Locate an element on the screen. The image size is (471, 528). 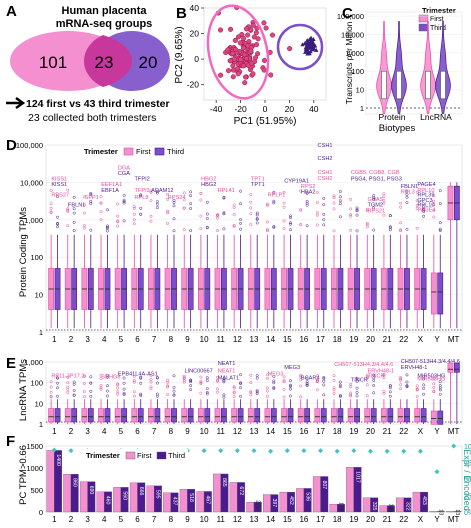
chromosome-label: 13 is located at coordinates (254, 519).